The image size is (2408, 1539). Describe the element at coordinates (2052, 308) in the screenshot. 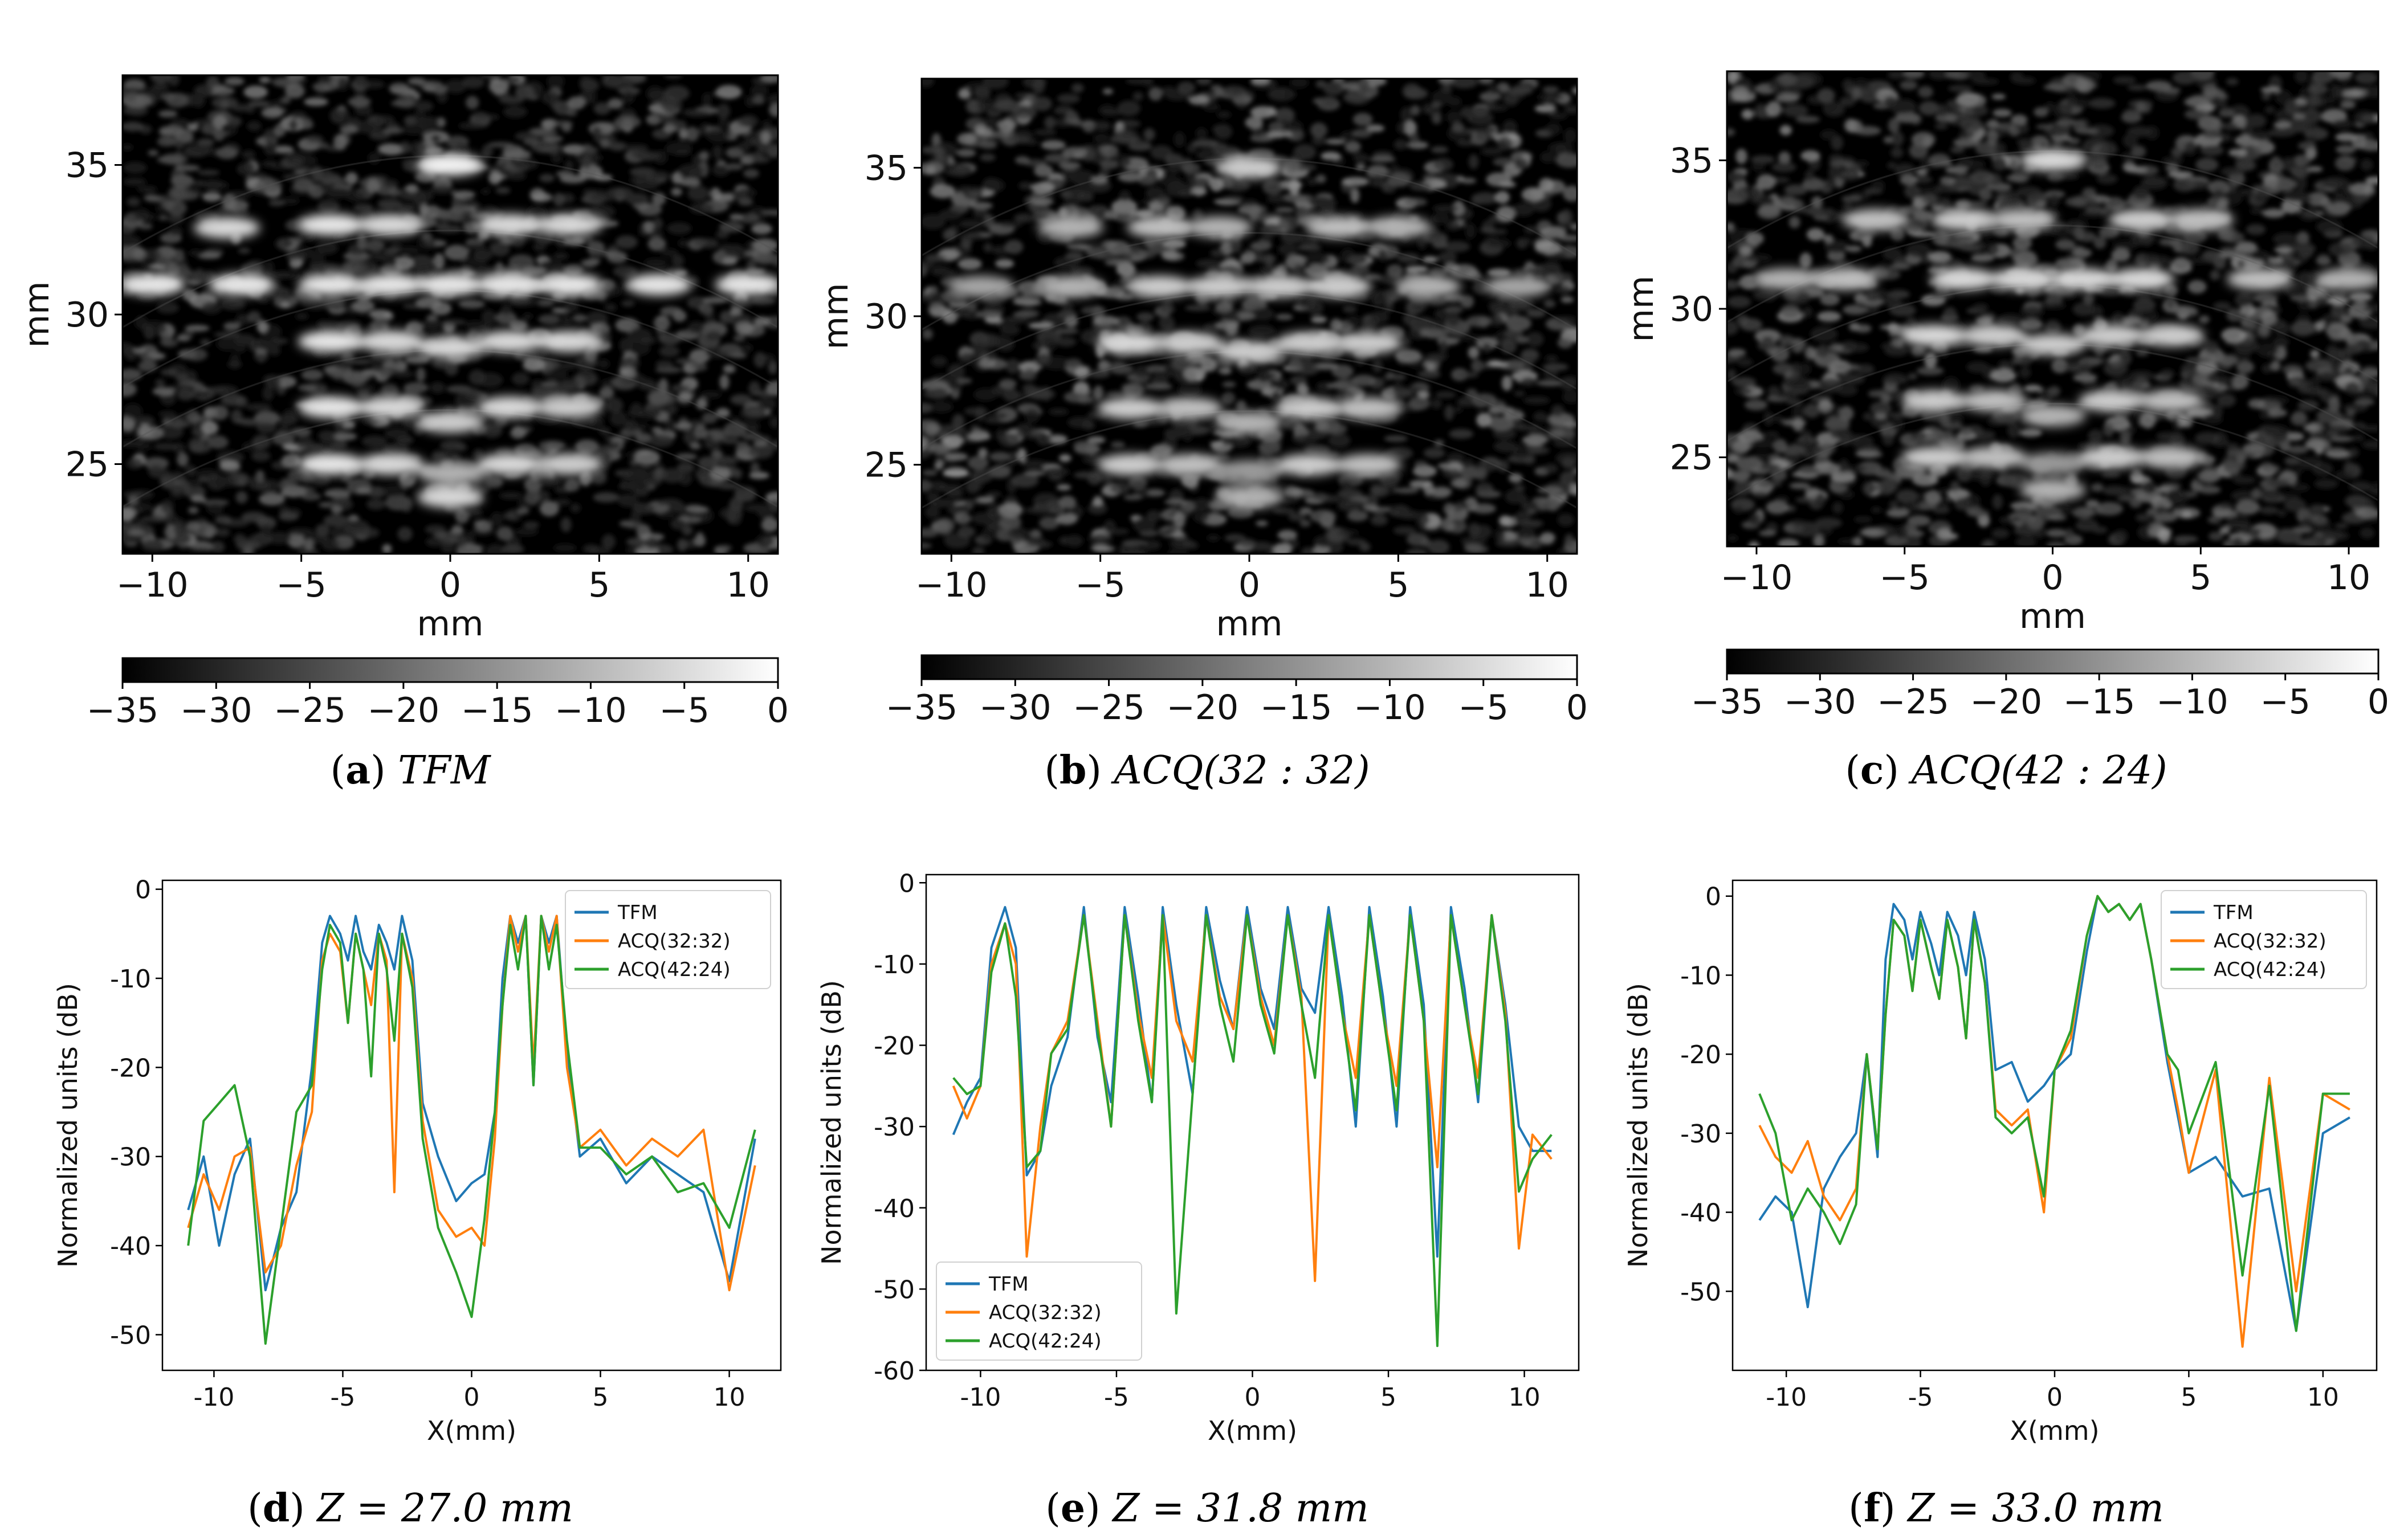

I see `image-content` at that location.